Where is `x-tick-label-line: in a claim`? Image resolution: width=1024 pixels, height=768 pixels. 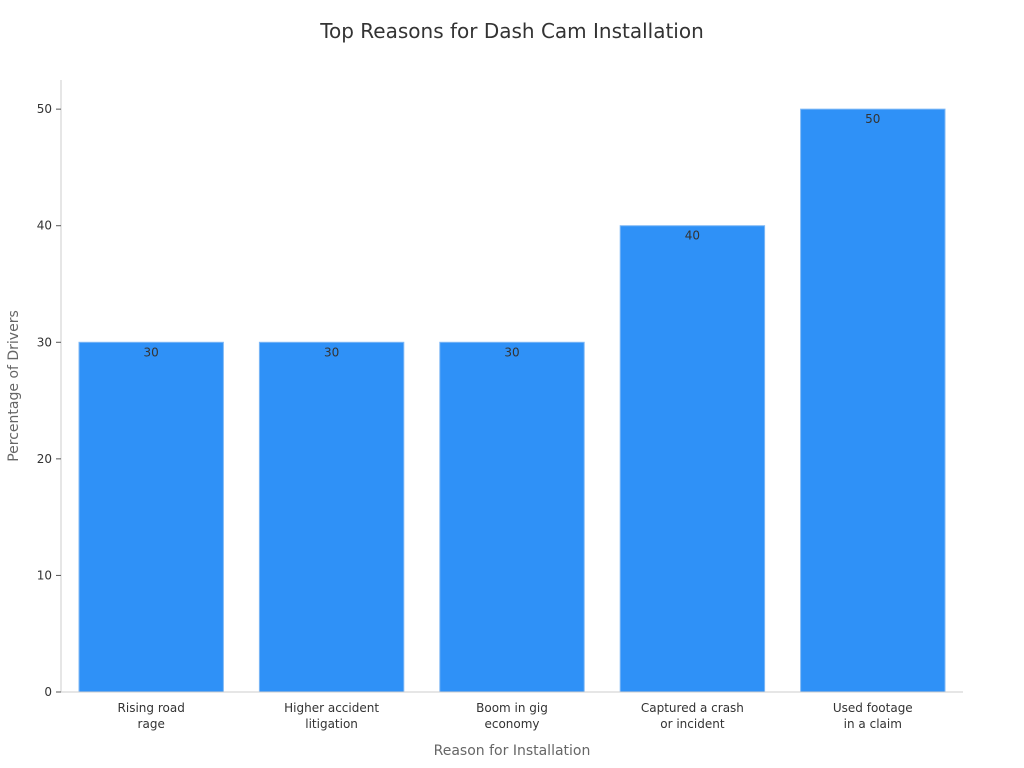 x-tick-label-line: in a claim is located at coordinates (873, 724).